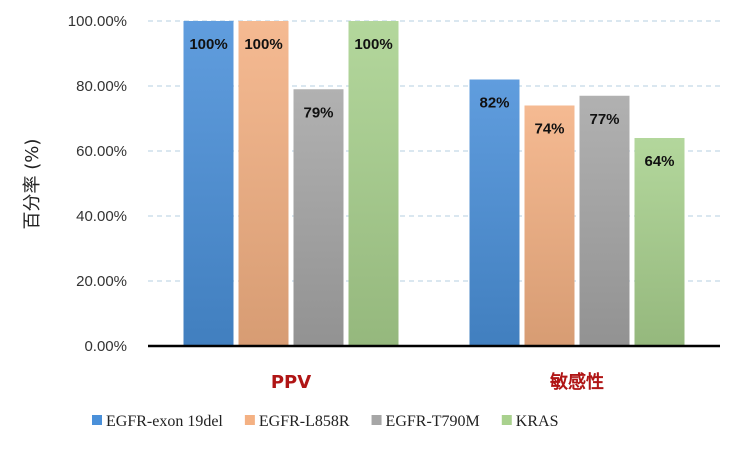 The image size is (750, 449). What do you see at coordinates (318, 112) in the screenshot?
I see `data-label: 79%` at bounding box center [318, 112].